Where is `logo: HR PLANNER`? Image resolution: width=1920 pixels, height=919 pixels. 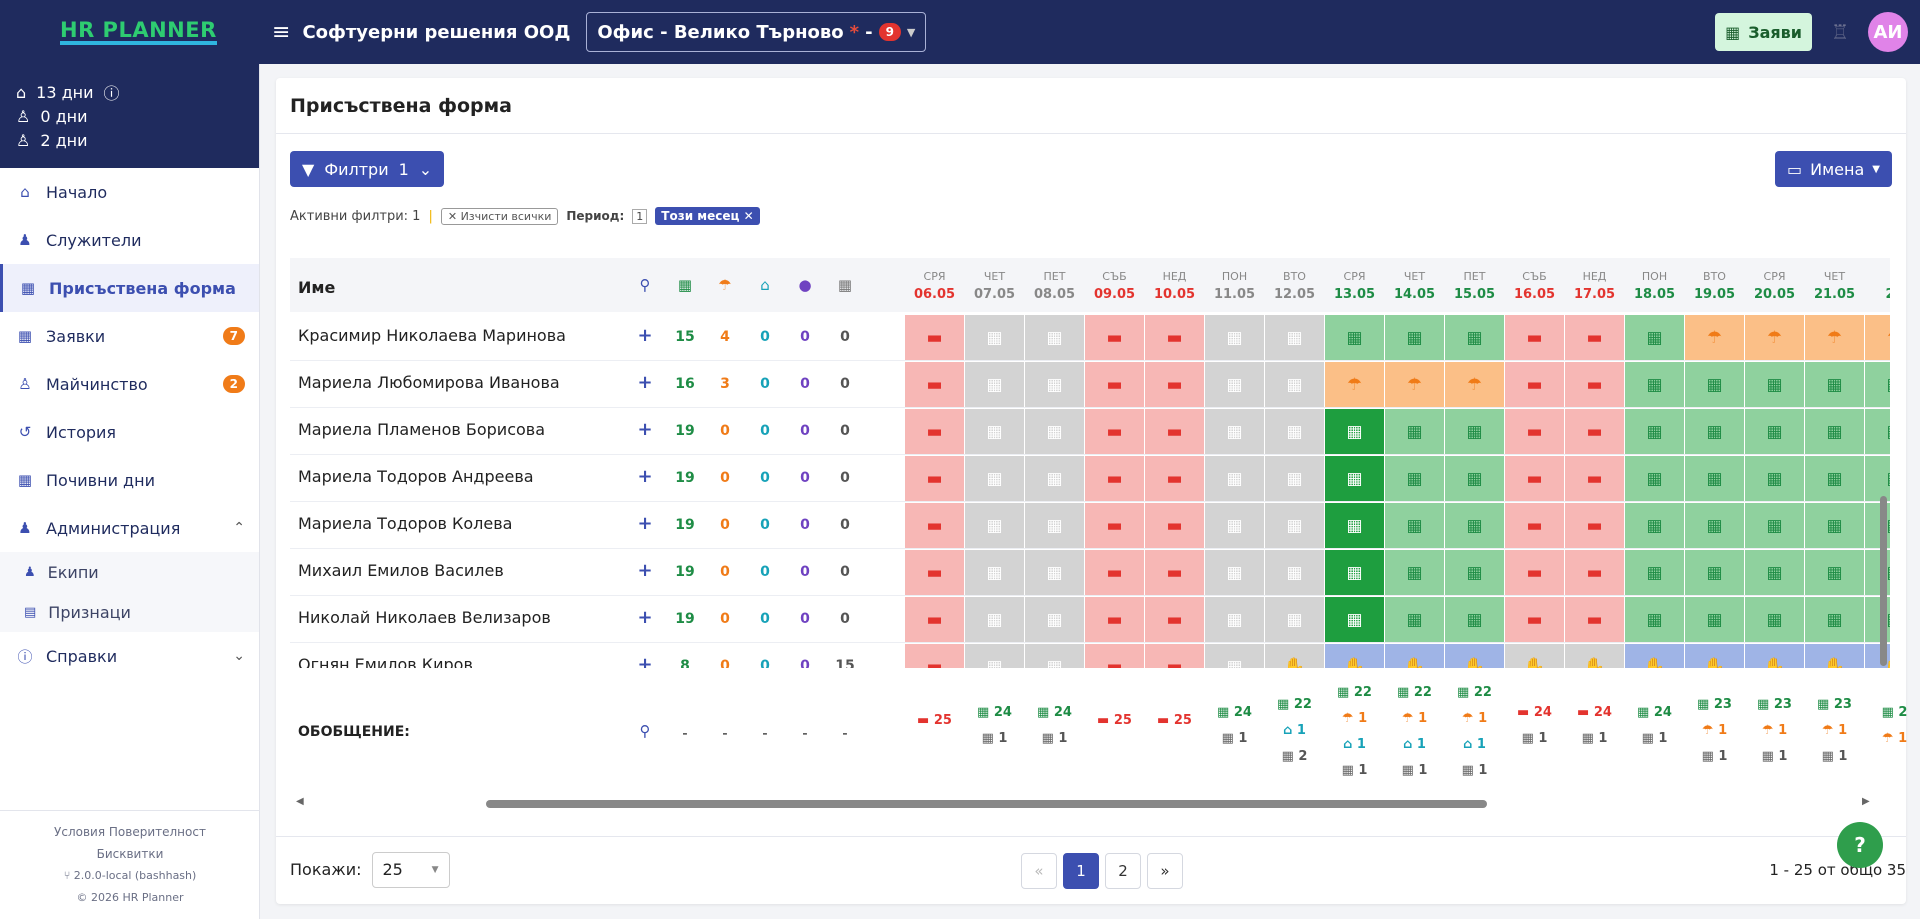
logo: HR PLANNER is located at coordinates (130, 32).